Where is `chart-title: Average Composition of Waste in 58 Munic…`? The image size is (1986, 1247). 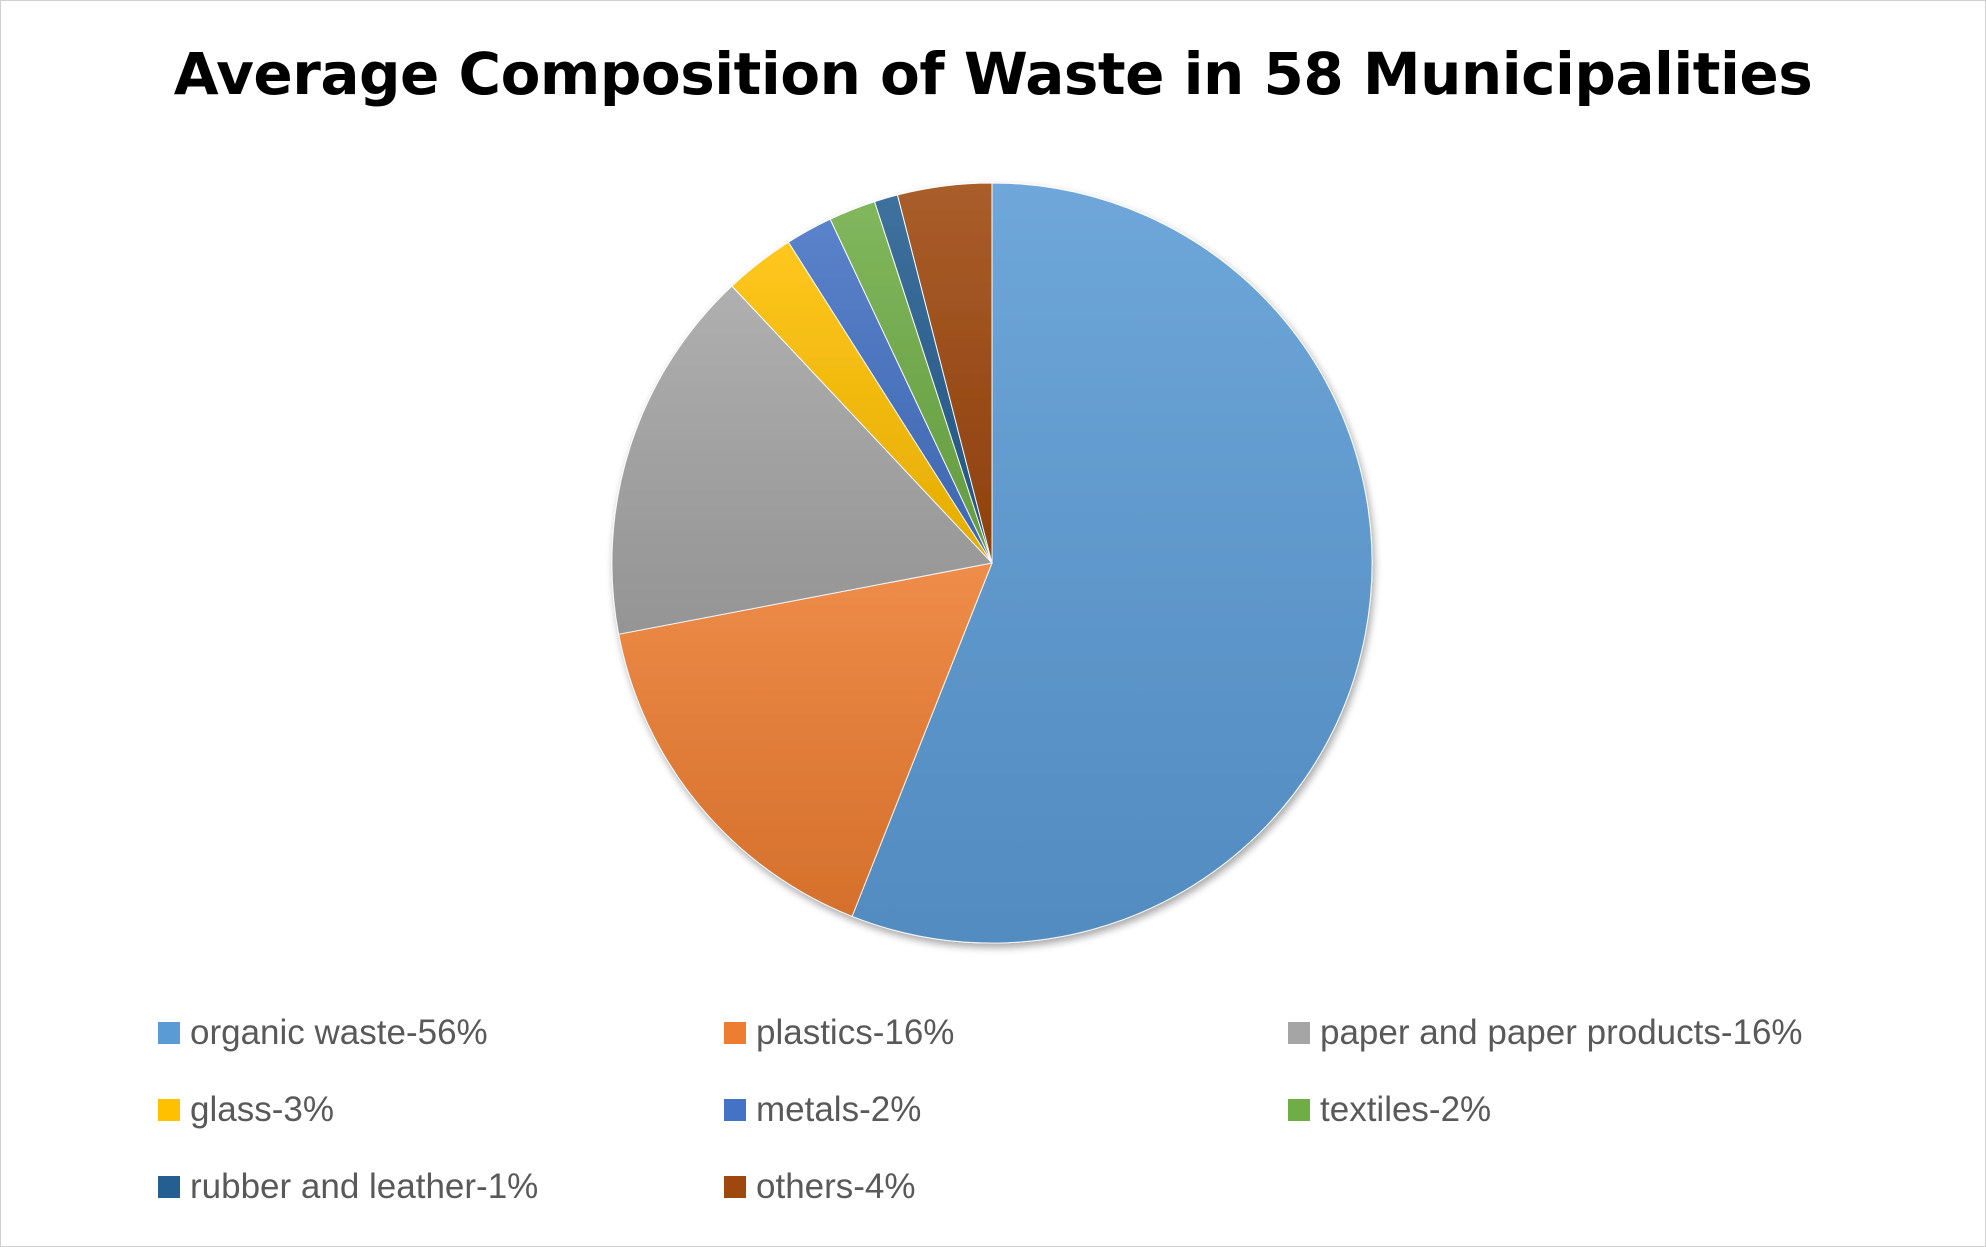
chart-title: Average Composition of Waste in 58 Munic… is located at coordinates (993, 74).